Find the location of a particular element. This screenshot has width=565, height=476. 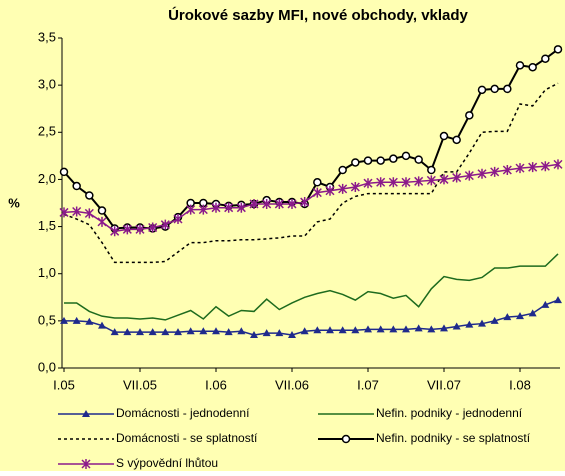

x-tick-label: VII.05 is located at coordinates (140, 384).